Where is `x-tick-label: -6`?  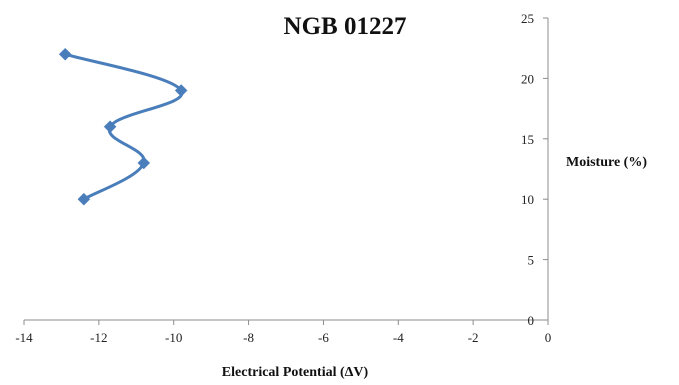 x-tick-label: -6 is located at coordinates (323, 337).